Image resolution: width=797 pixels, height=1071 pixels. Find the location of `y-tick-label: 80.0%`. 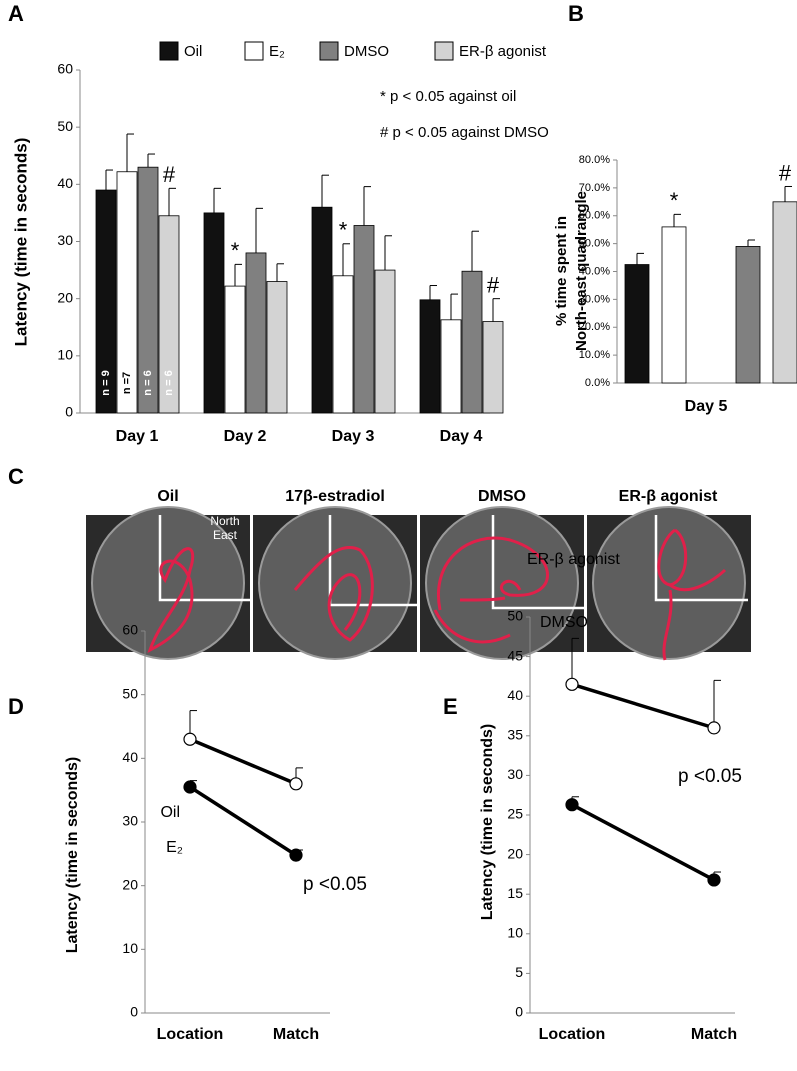

y-tick-label: 80.0% is located at coordinates (594, 160).